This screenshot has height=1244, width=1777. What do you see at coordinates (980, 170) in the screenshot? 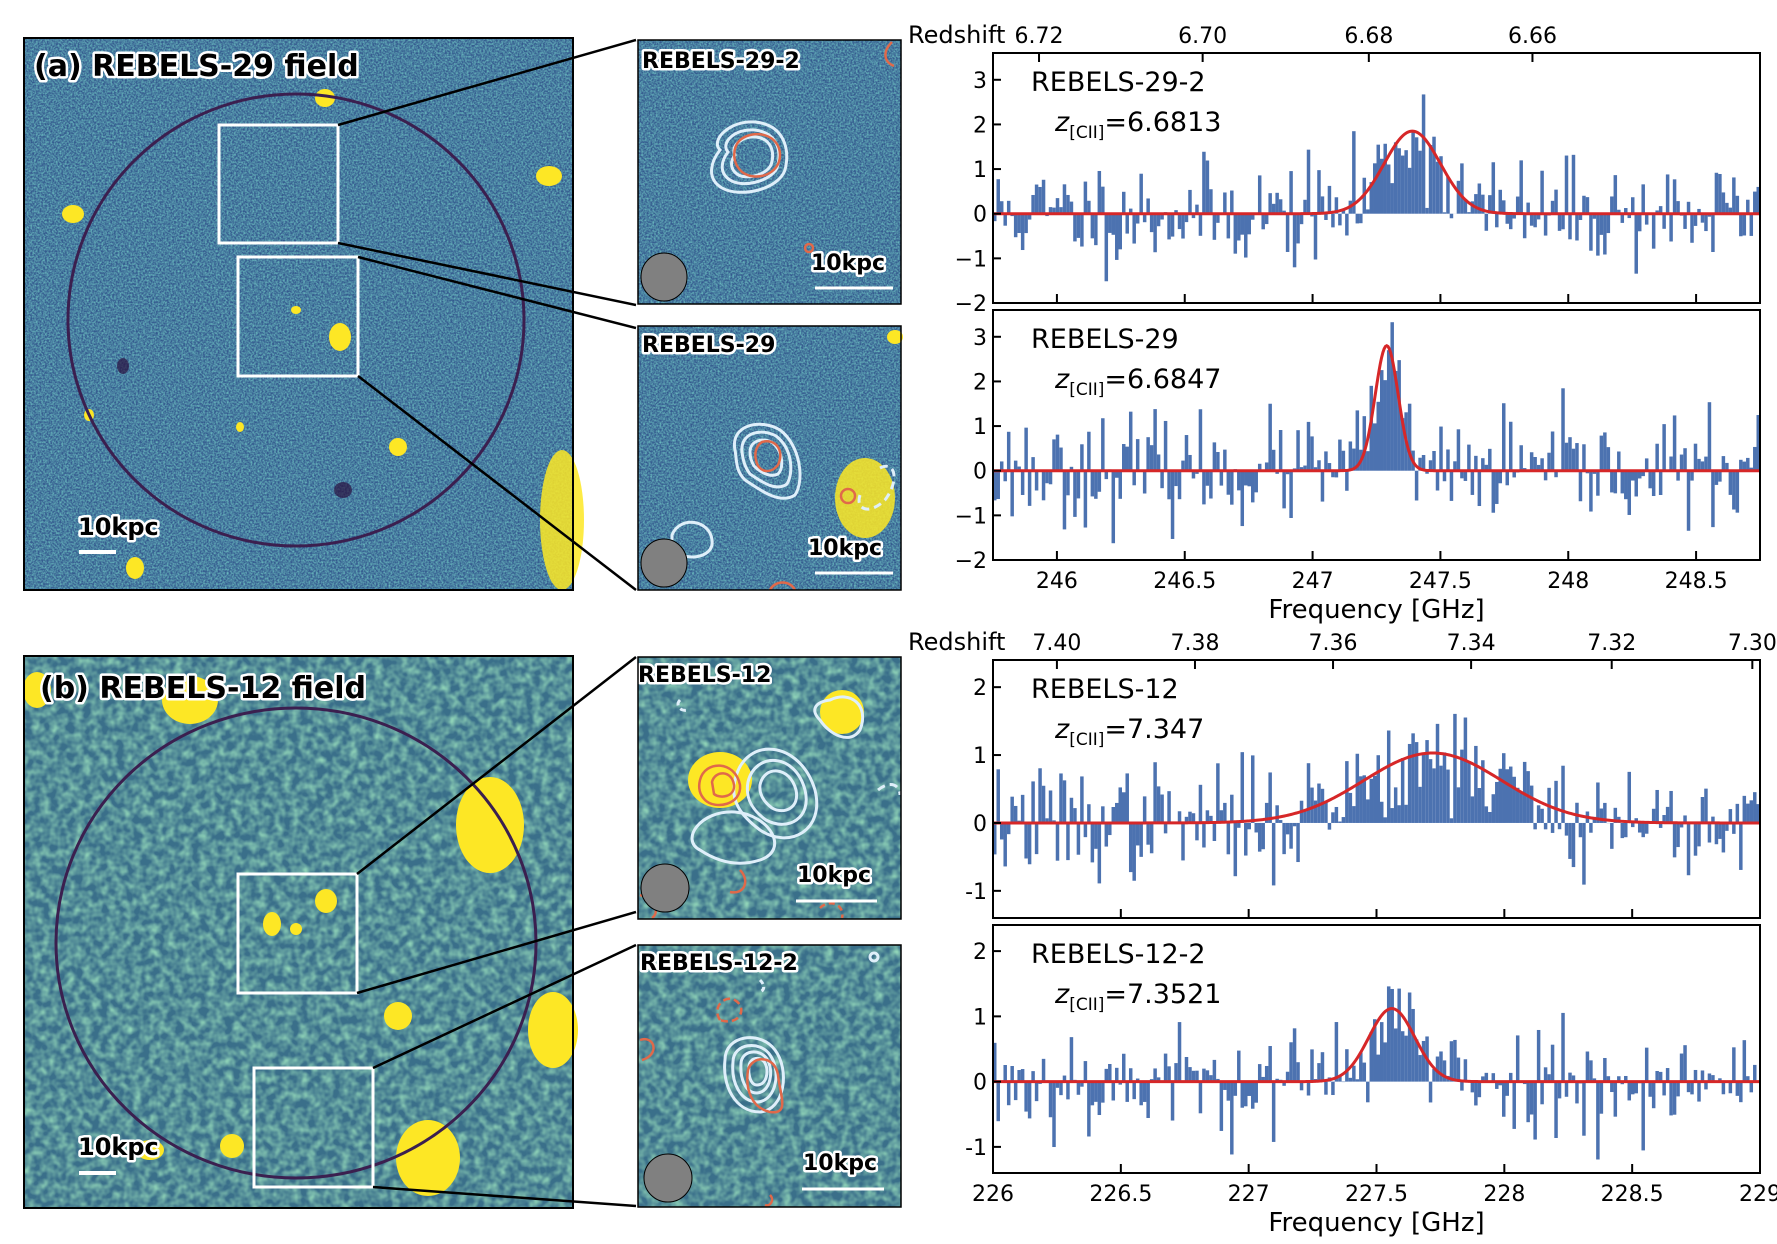
I see `y-tick-label: 1` at bounding box center [980, 170].